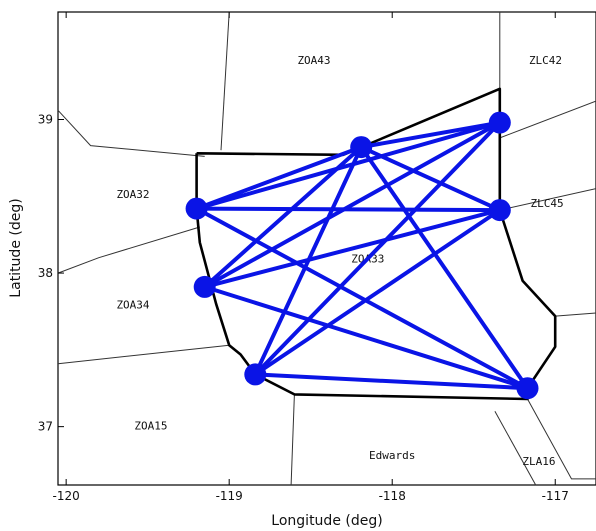 The height and width of the screenshot is (531, 596). I want to click on y-axis-ticks: 37 38 39, so click(51, 273).